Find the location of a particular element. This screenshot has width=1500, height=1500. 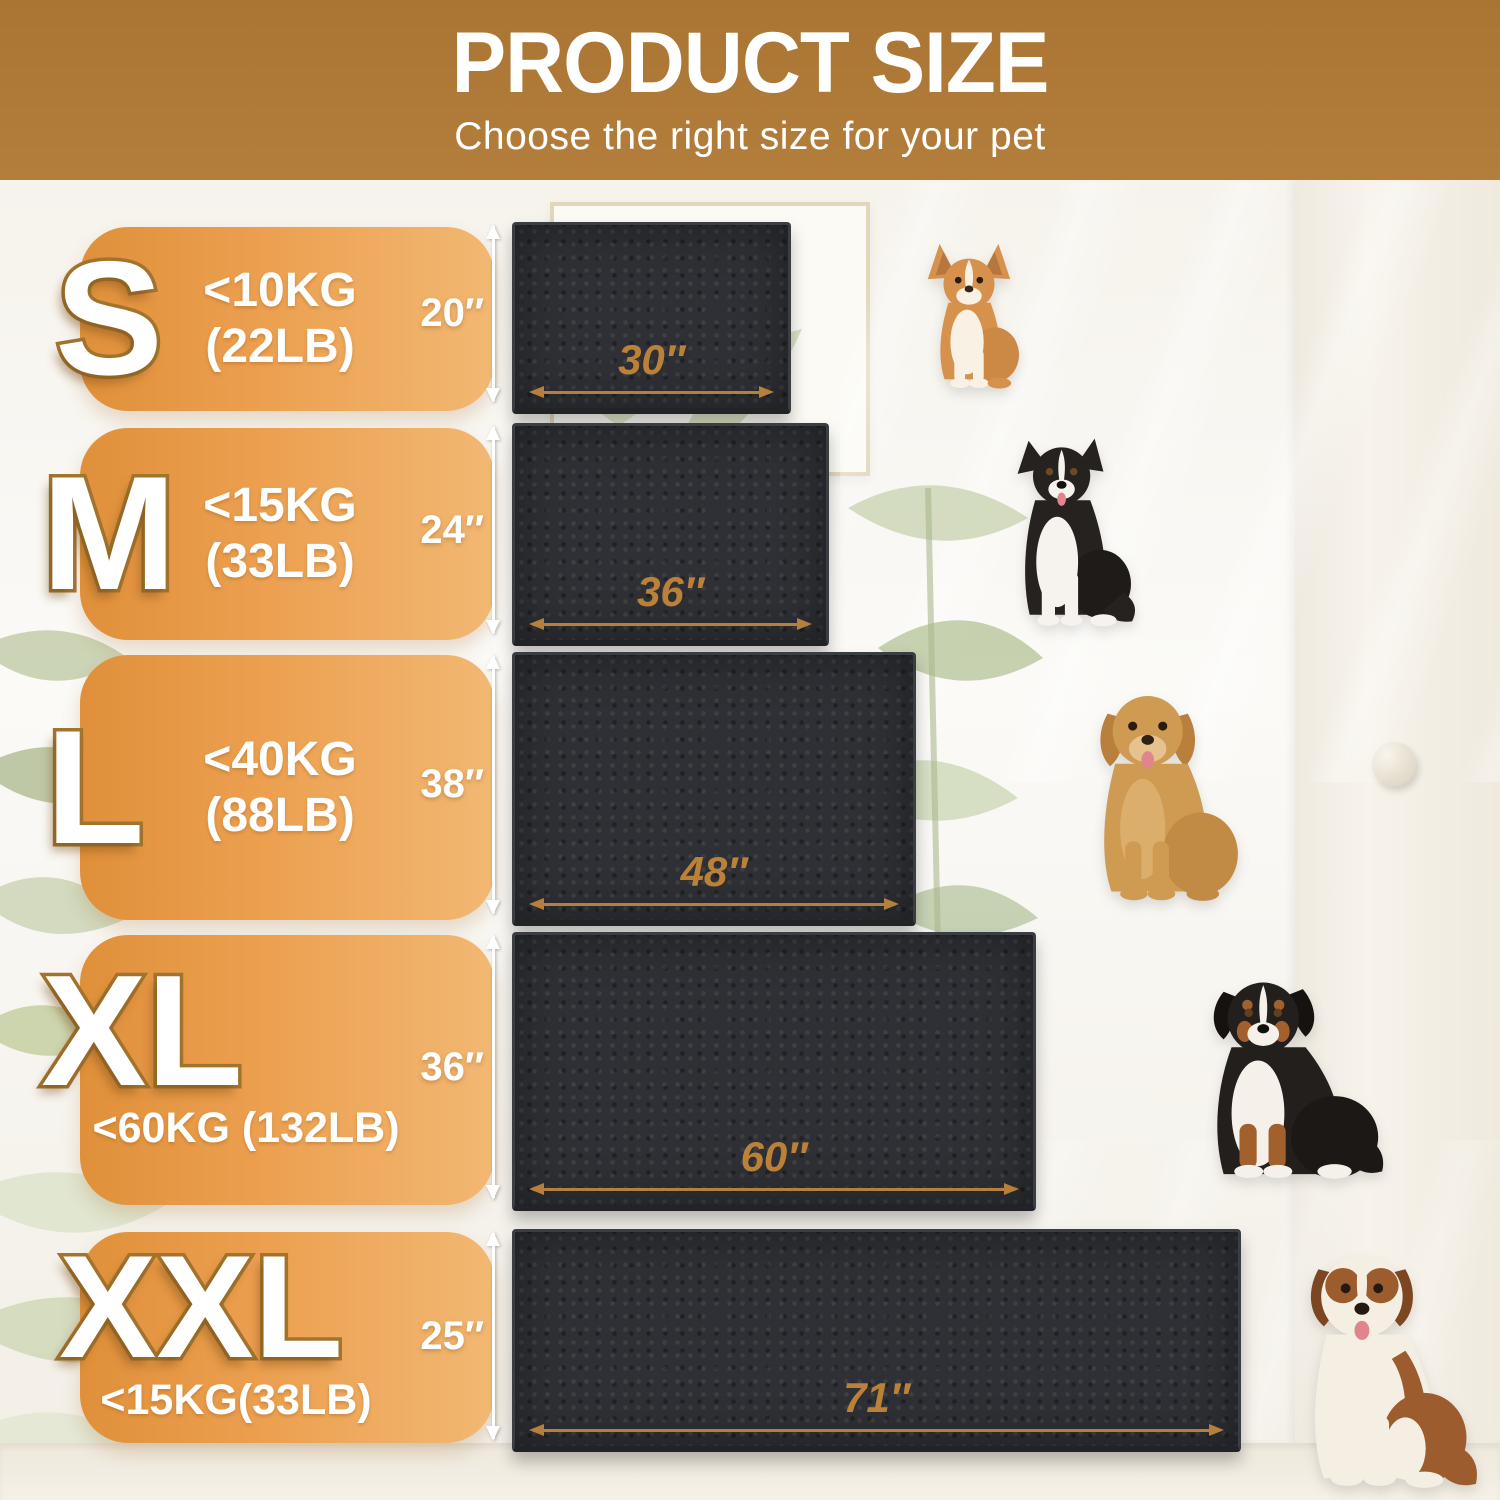

size-letter: S is located at coordinates (108, 318).